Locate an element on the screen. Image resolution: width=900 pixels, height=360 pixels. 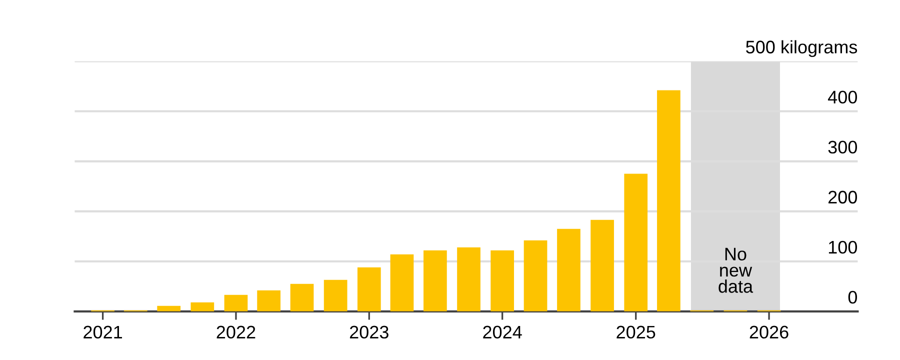
y-tick-label: 300 is located at coordinates (842, 147).